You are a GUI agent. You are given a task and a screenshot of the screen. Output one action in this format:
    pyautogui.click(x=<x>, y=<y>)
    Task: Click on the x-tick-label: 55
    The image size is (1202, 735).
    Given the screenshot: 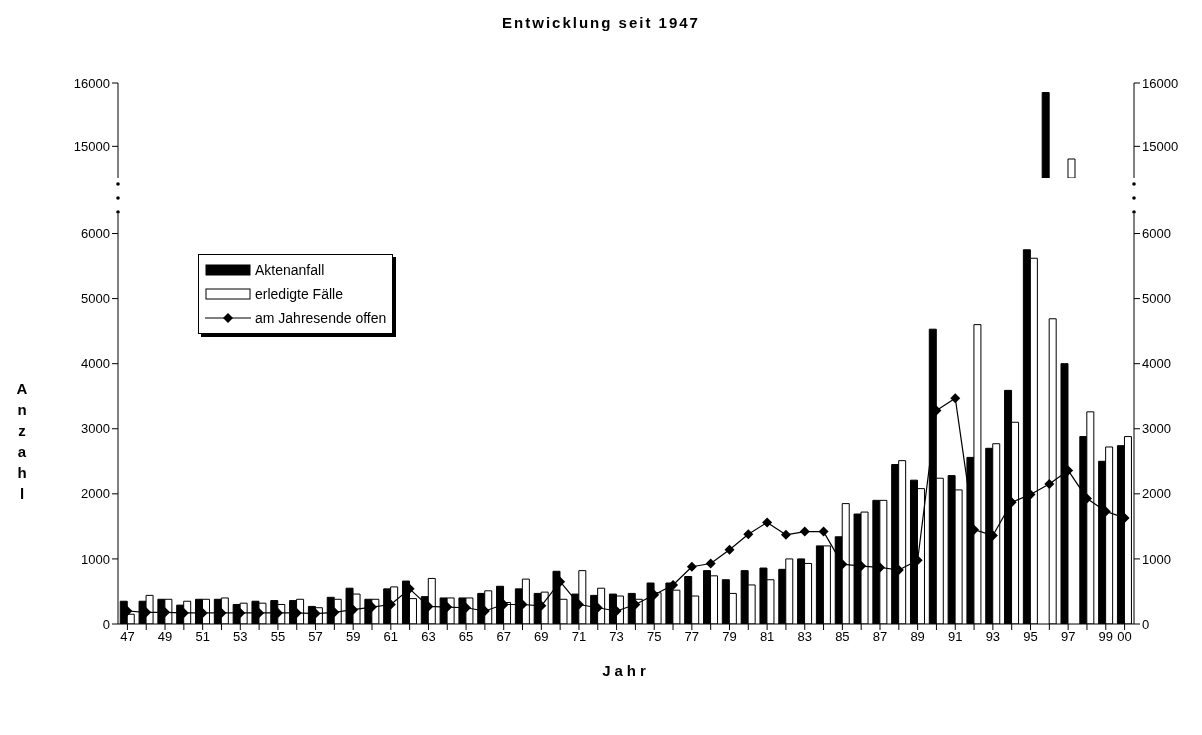 What is the action you would take?
    pyautogui.click(x=278, y=637)
    